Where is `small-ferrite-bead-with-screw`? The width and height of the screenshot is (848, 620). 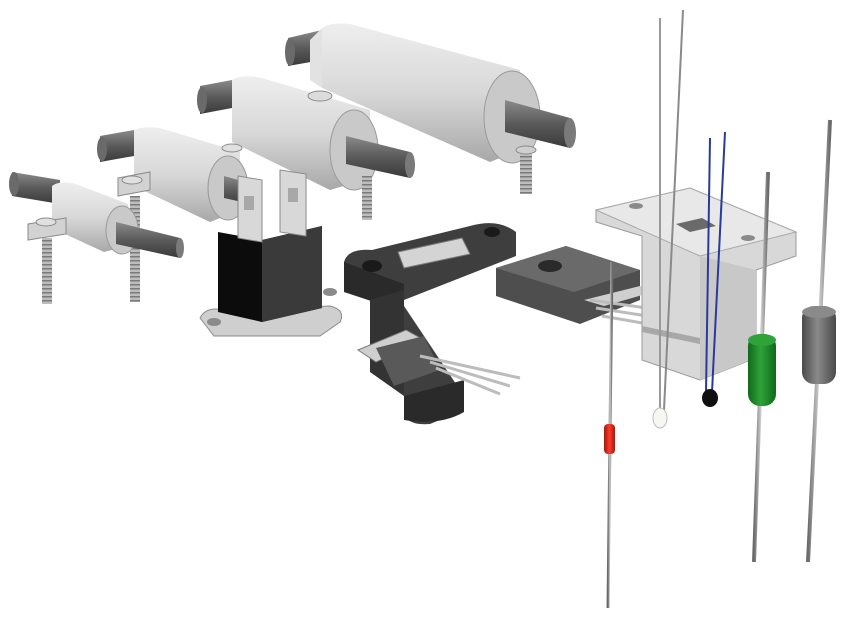 small-ferrite-bead-with-screw is located at coordinates (96, 238).